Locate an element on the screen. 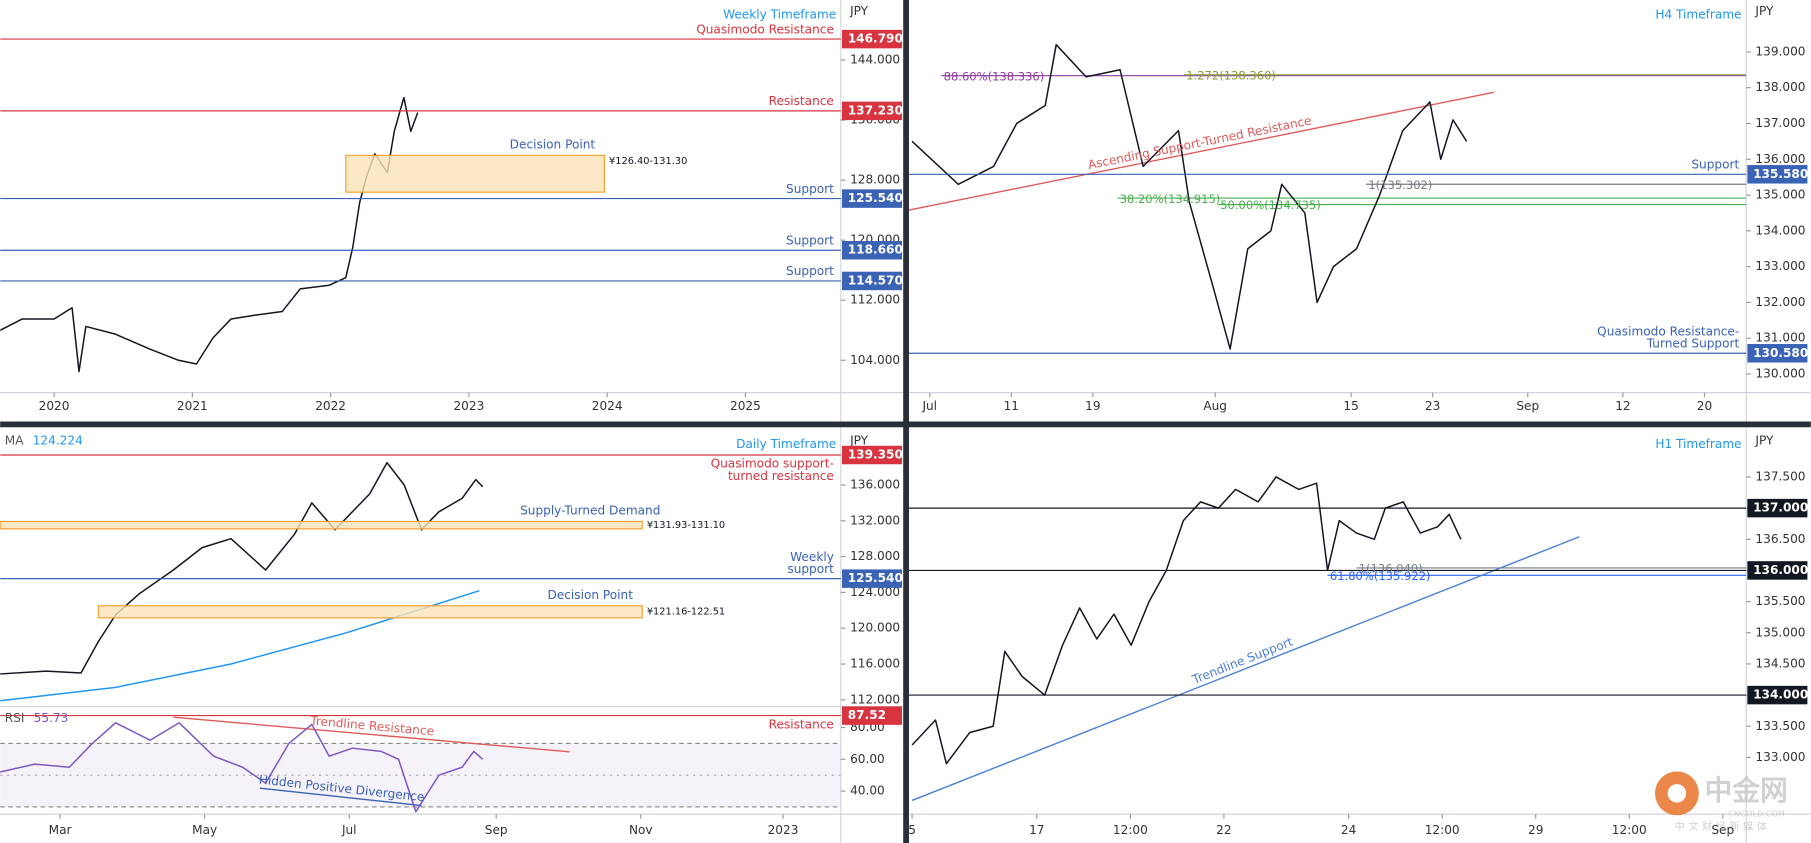  level-annotation: Quasimodo support- is located at coordinates (772, 464).